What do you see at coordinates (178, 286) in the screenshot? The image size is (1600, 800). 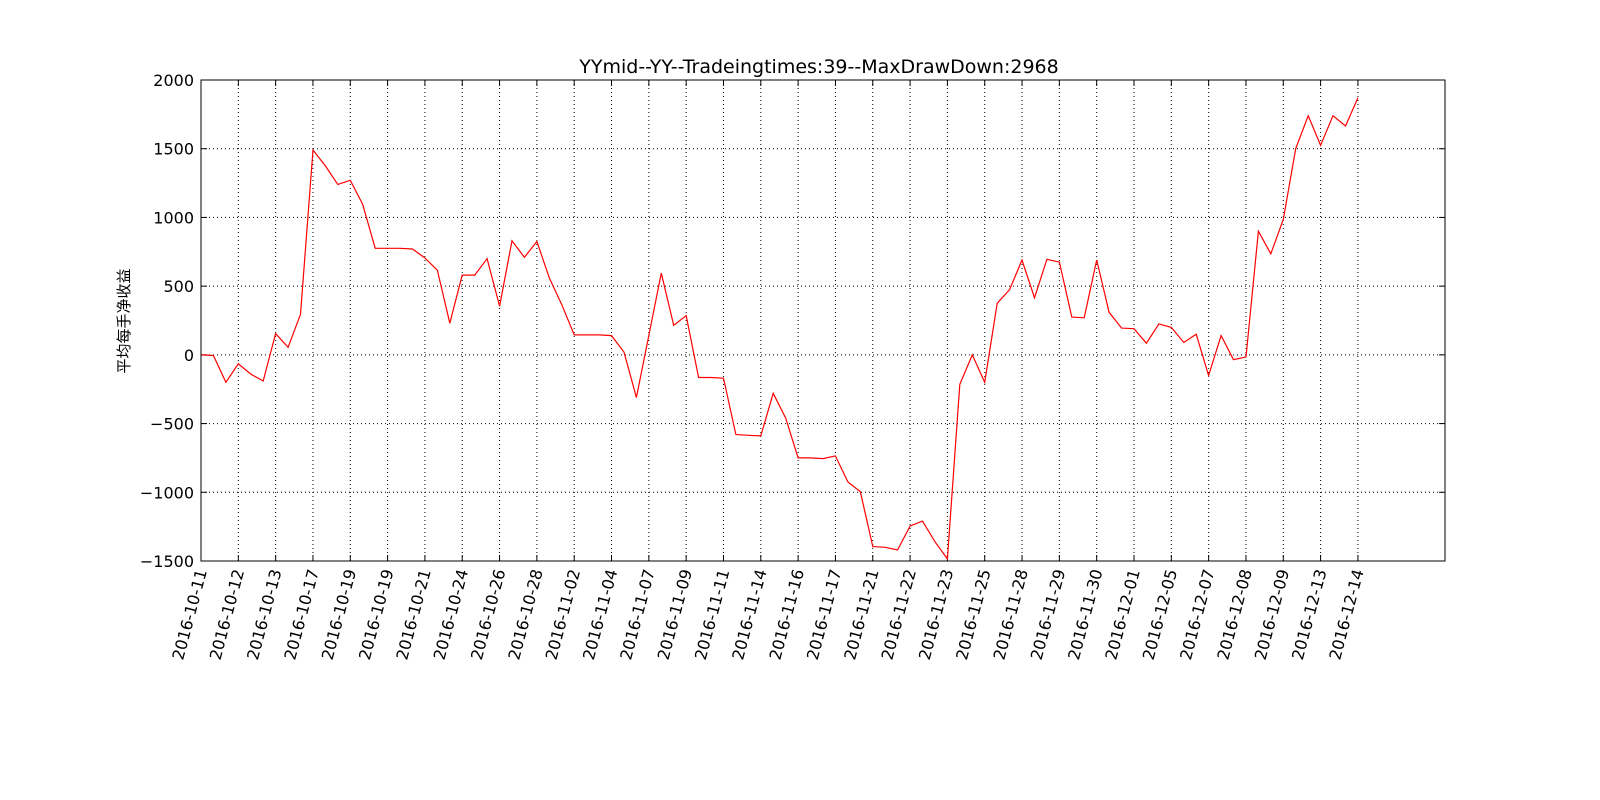 I see `y-tick-label: 500` at bounding box center [178, 286].